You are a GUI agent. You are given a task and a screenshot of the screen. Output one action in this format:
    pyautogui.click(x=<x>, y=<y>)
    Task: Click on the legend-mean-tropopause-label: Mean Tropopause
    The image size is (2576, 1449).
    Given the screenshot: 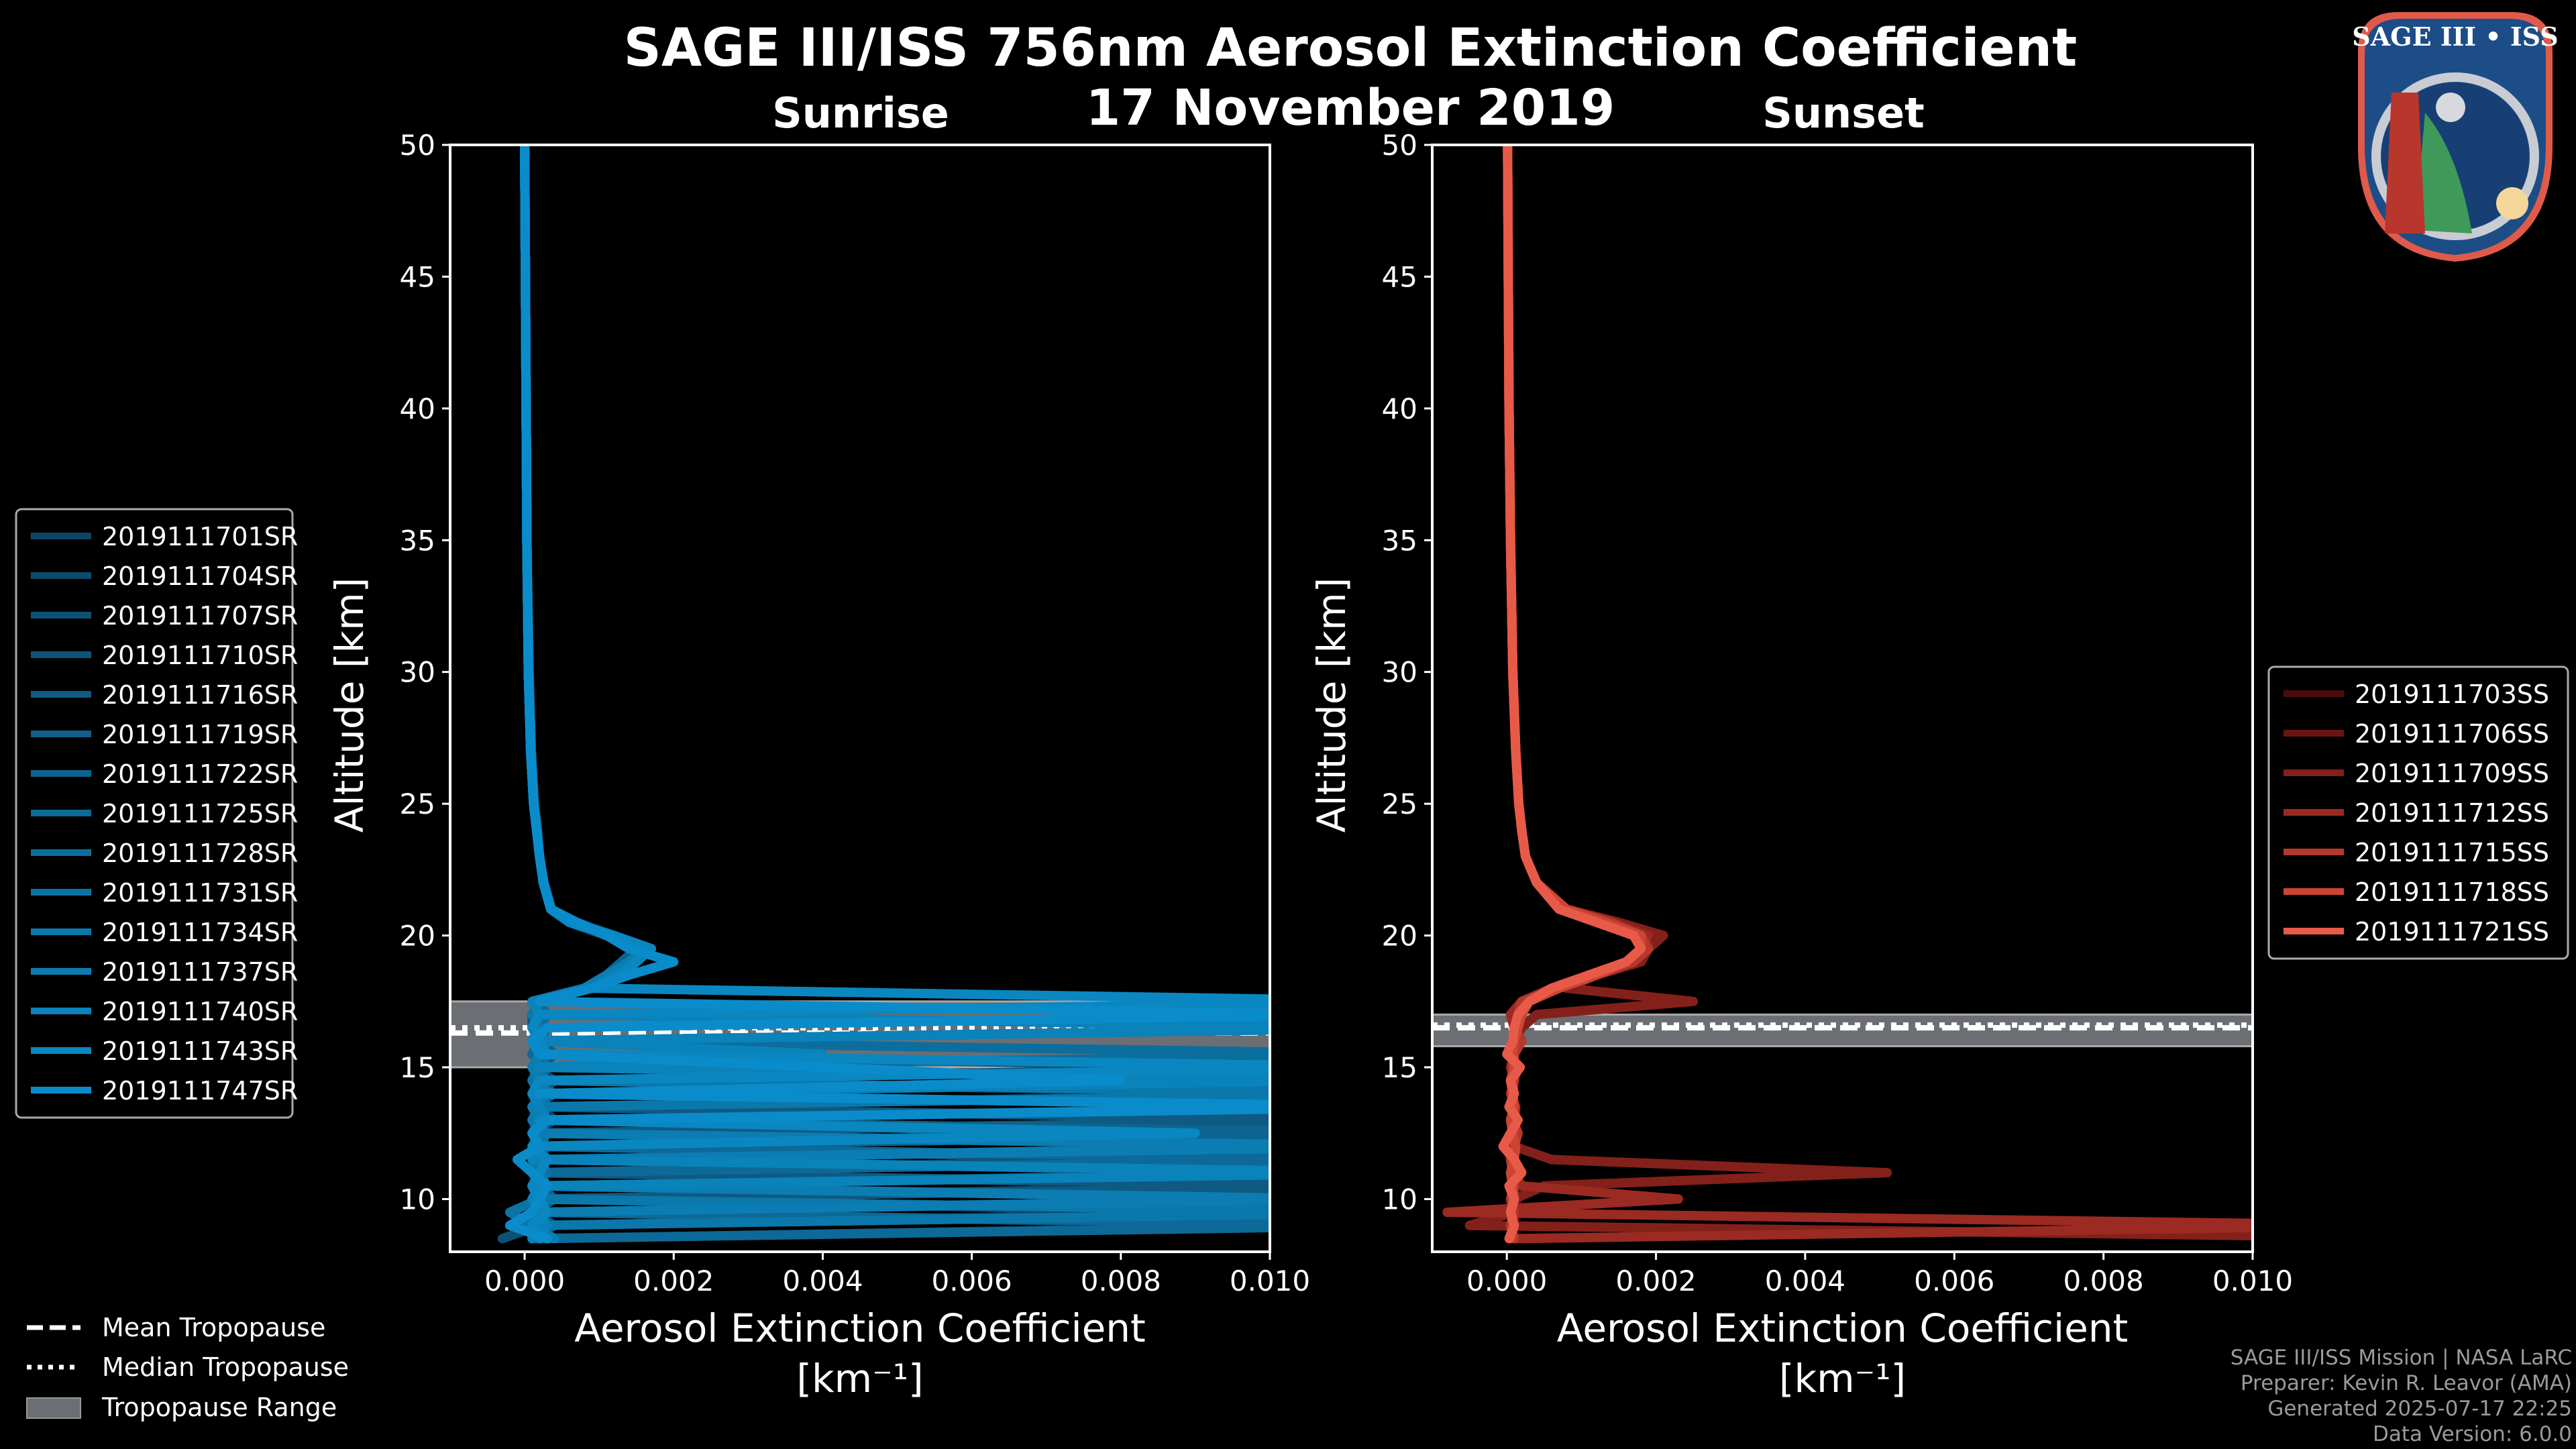 What is the action you would take?
    pyautogui.click(x=213, y=1327)
    